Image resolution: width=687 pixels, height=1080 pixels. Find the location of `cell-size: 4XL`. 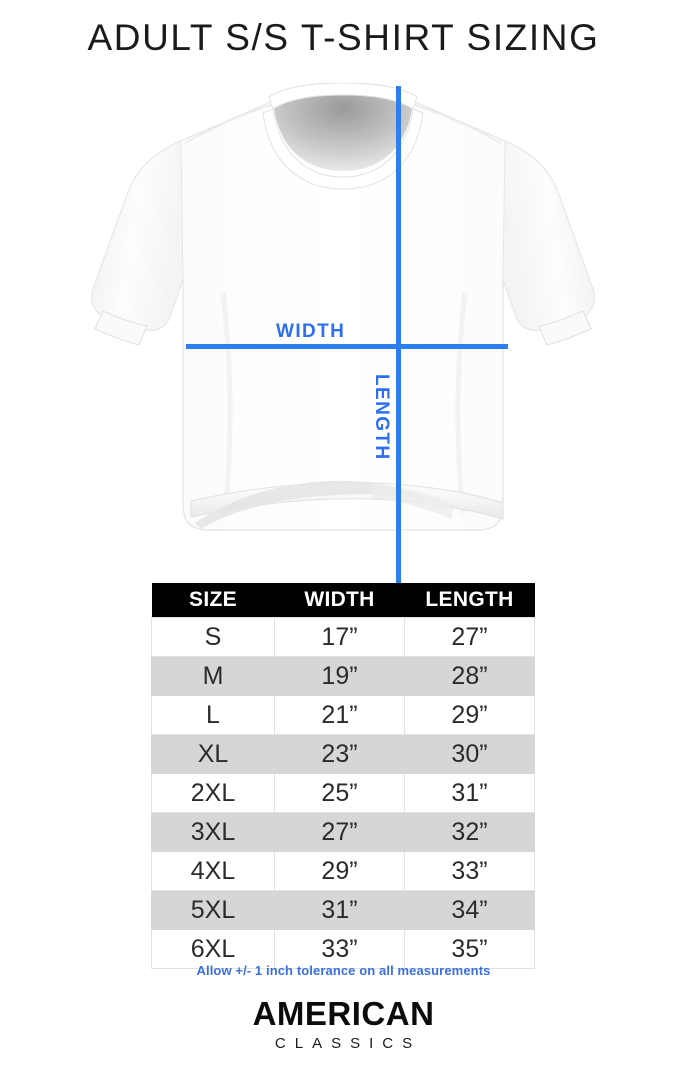

cell-size: 4XL is located at coordinates (213, 871).